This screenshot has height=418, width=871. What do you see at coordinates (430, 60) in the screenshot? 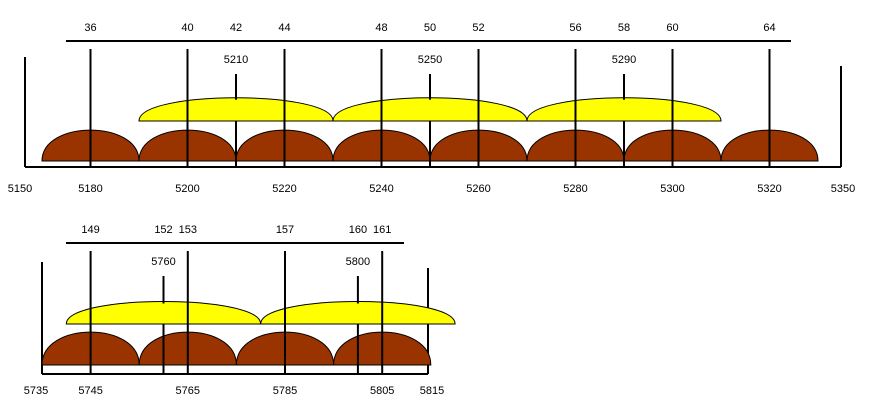
I see `channel-40mhz-frequency: 5250` at bounding box center [430, 60].